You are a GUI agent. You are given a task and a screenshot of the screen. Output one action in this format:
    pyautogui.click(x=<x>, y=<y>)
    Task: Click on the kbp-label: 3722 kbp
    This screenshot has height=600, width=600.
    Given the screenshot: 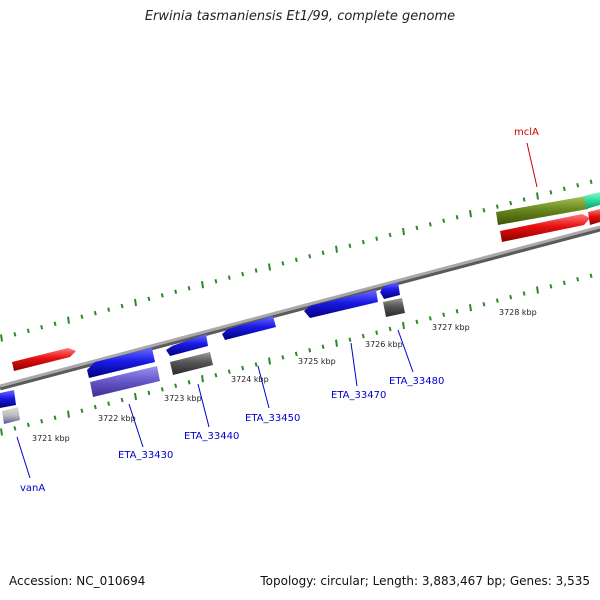 What is the action you would take?
    pyautogui.click(x=117, y=418)
    